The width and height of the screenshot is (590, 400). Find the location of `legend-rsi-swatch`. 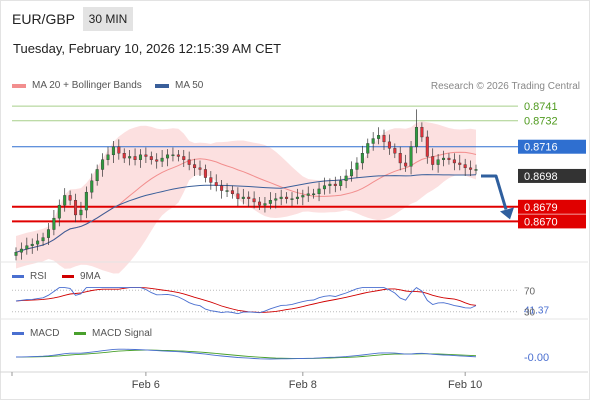

legend-rsi-swatch is located at coordinates (18, 276).